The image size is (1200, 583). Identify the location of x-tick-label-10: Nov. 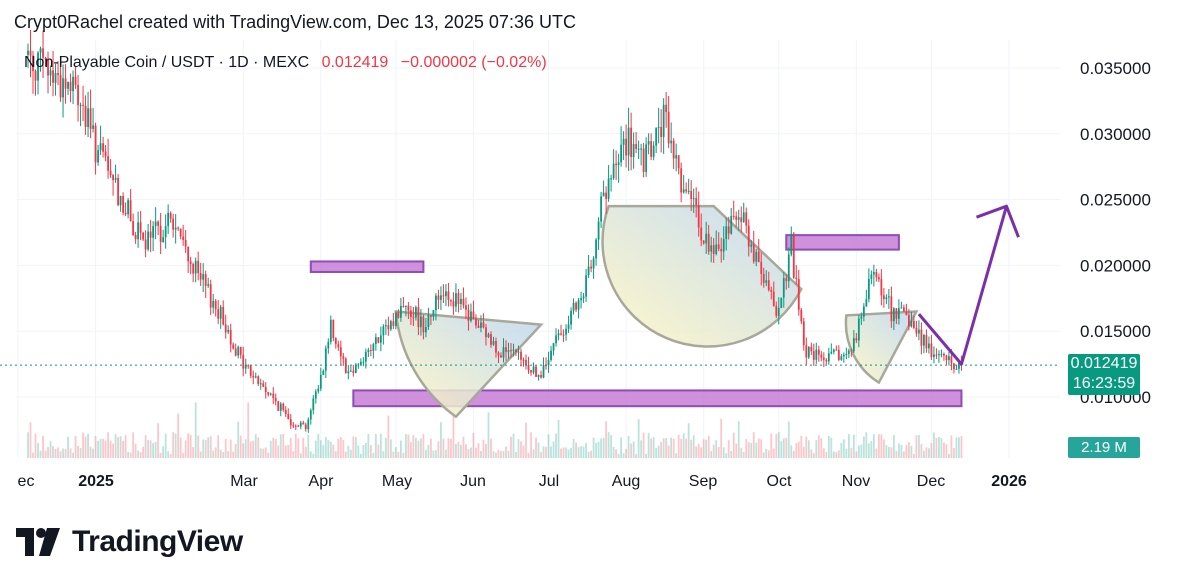
(856, 481).